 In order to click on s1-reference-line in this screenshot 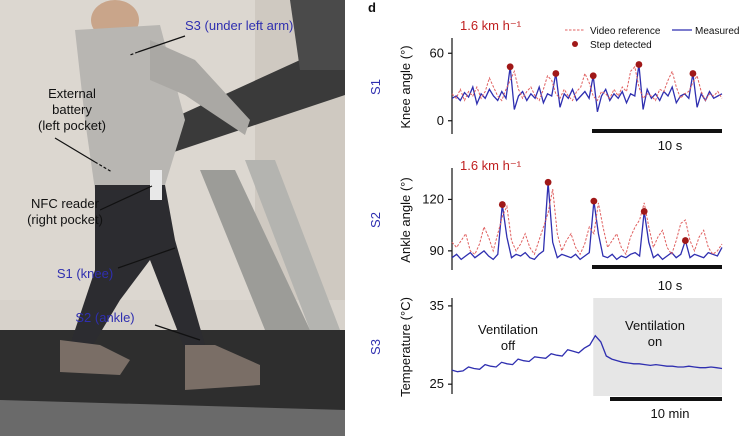, I will do `click(587, 83)`.